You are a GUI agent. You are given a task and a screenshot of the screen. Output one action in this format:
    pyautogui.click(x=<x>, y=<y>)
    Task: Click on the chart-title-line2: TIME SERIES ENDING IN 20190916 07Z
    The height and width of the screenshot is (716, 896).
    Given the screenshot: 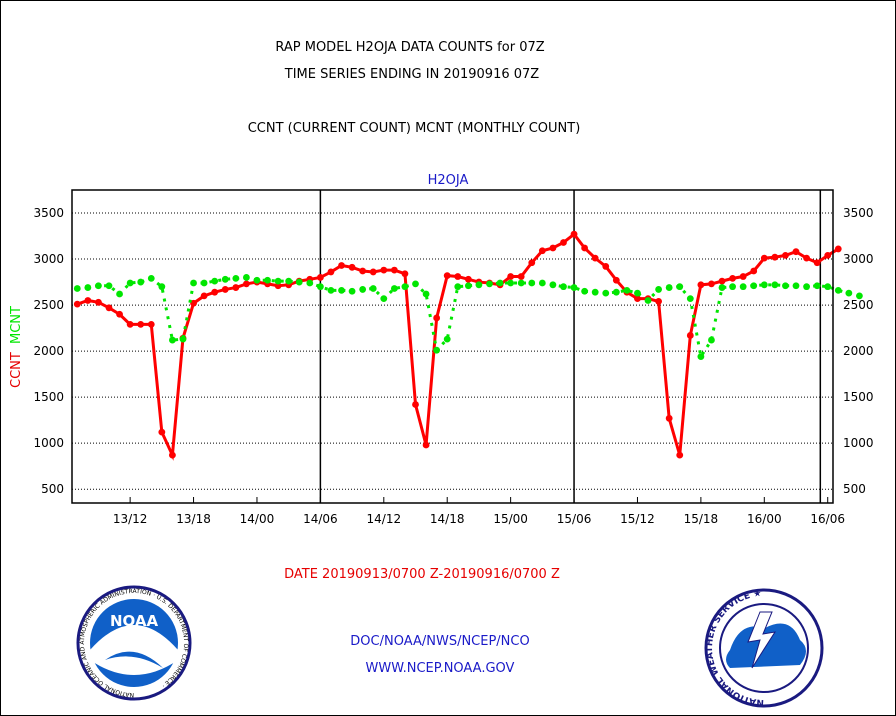 What is the action you would take?
    pyautogui.click(x=412, y=74)
    